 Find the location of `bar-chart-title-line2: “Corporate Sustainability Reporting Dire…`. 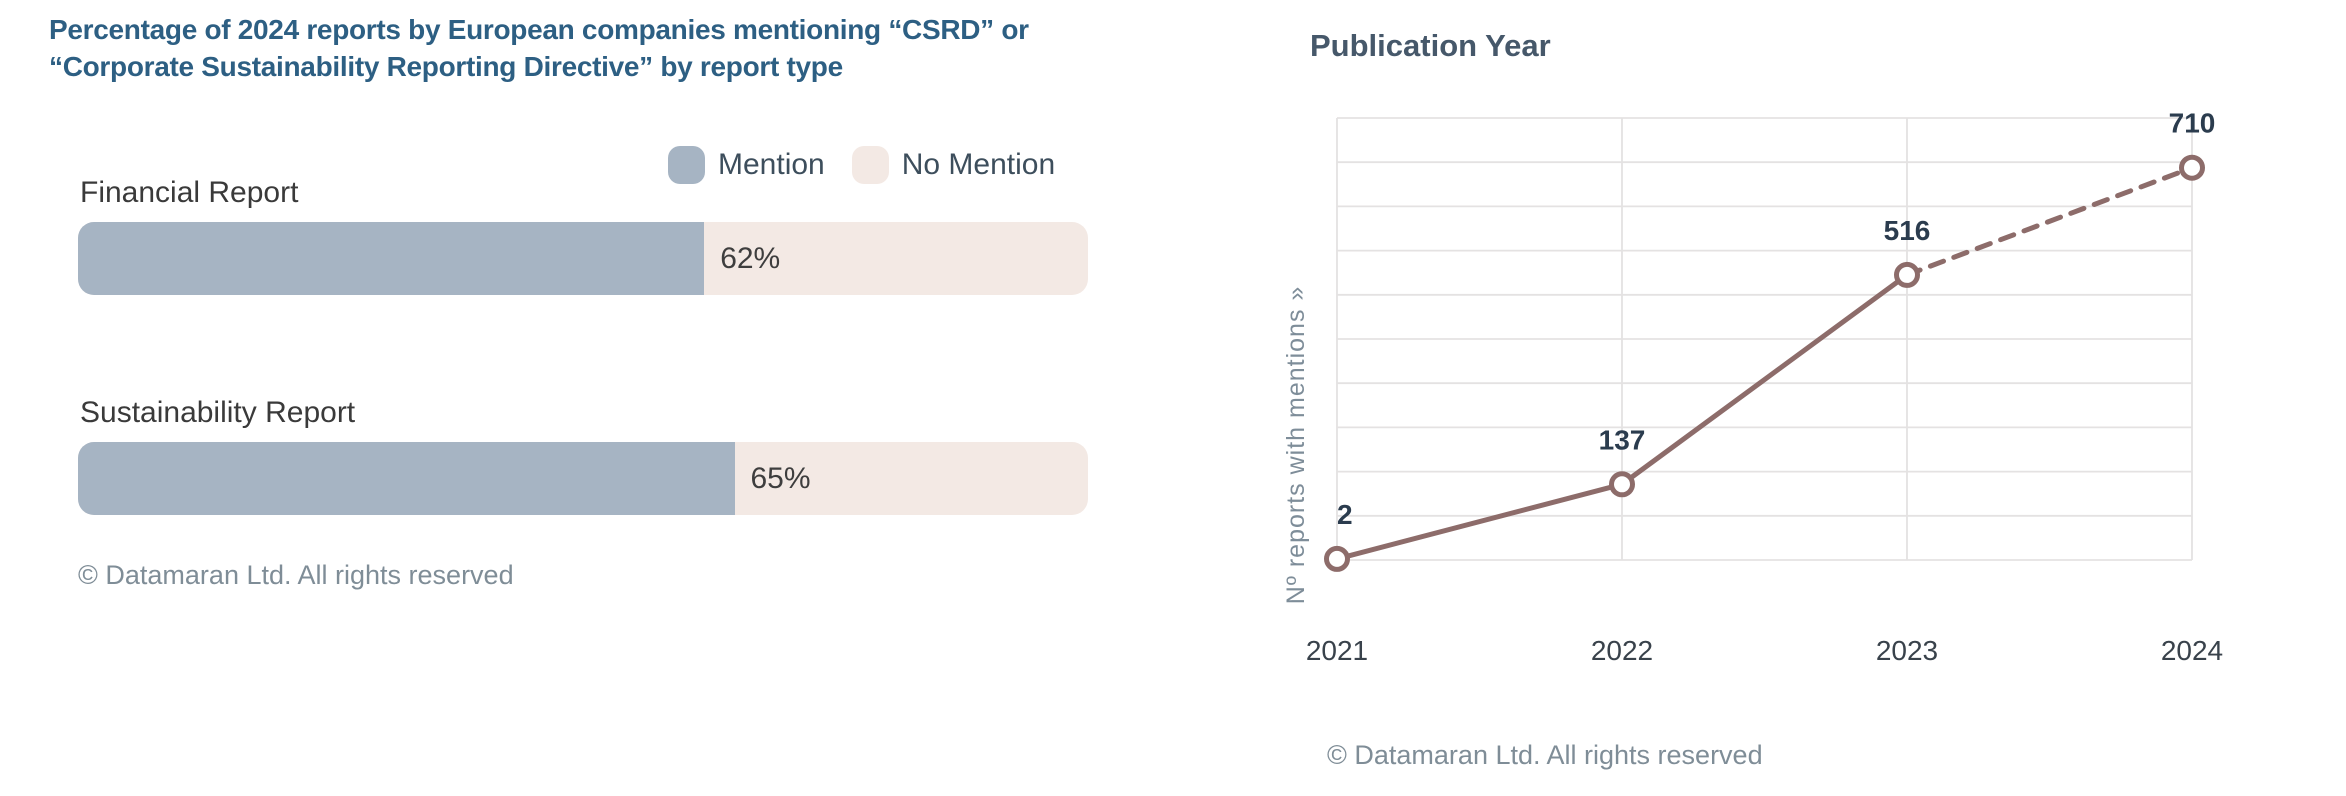

bar-chart-title-line2: “Corporate Sustainability Reporting Dire… is located at coordinates (446, 66).